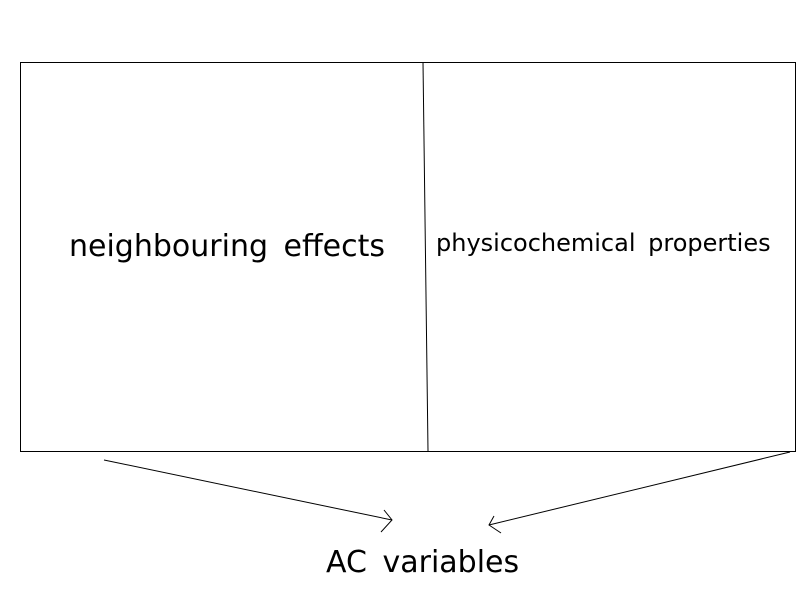  I want to click on neighbouring-effects-label: neighbouring effects, so click(227, 246).